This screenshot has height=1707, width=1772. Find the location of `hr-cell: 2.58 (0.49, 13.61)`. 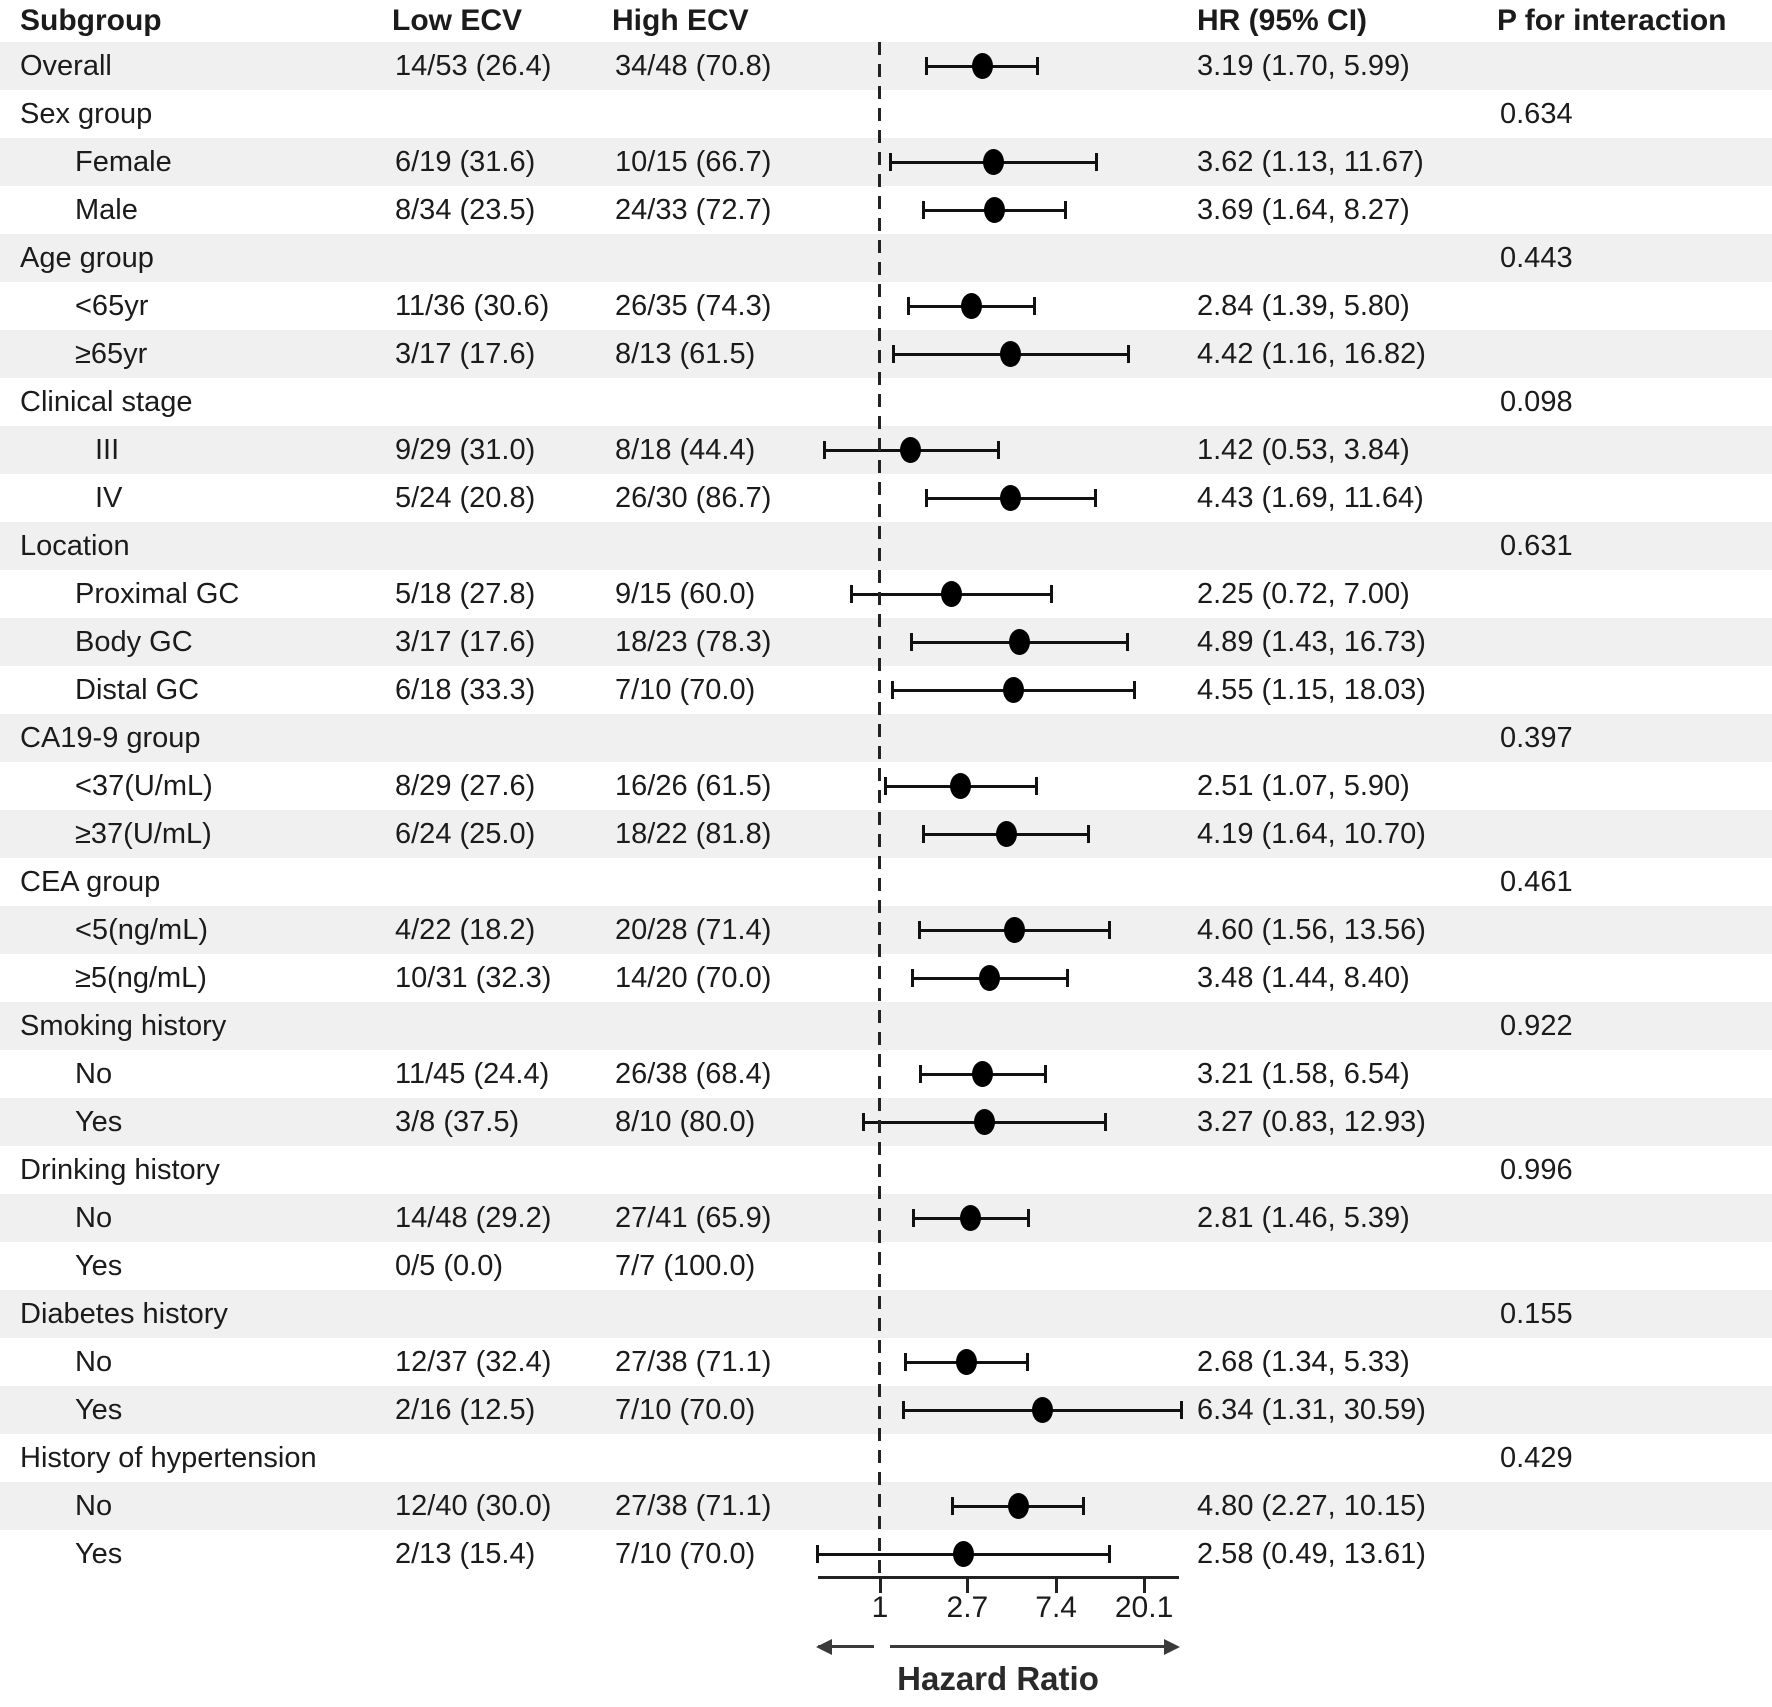

hr-cell: 2.58 (0.49, 13.61) is located at coordinates (1311, 1554).